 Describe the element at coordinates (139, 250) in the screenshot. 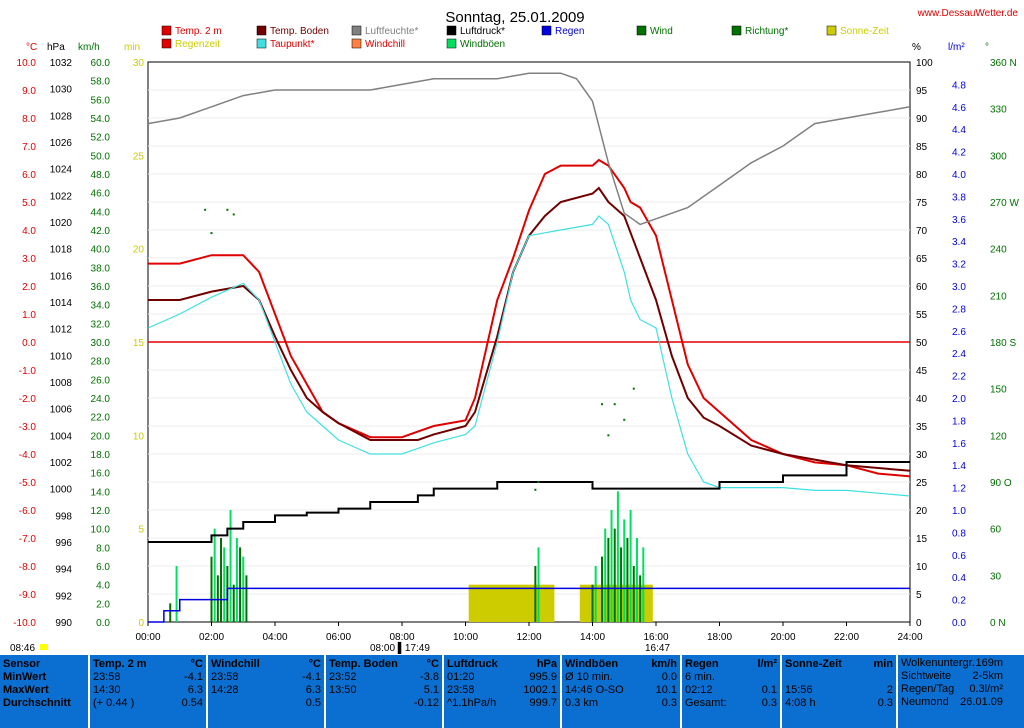

I see `tick-sun: 20` at that location.